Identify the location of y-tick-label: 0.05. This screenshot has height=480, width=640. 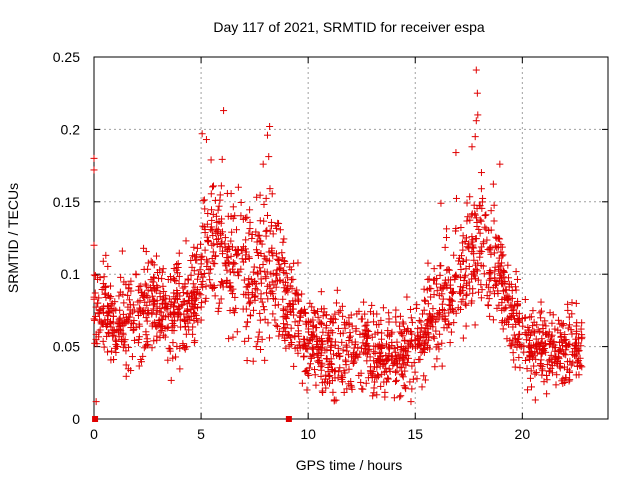
(66, 347).